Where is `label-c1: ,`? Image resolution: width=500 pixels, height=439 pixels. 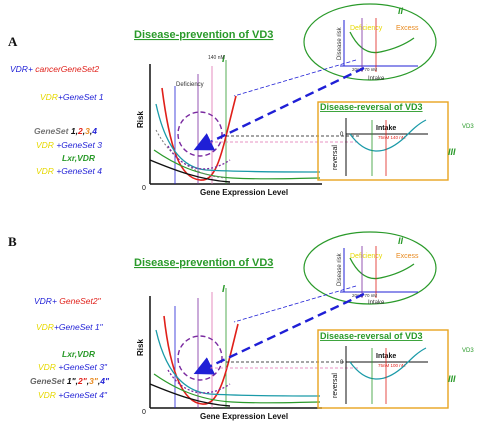 label-c1: , is located at coordinates (76, 131).